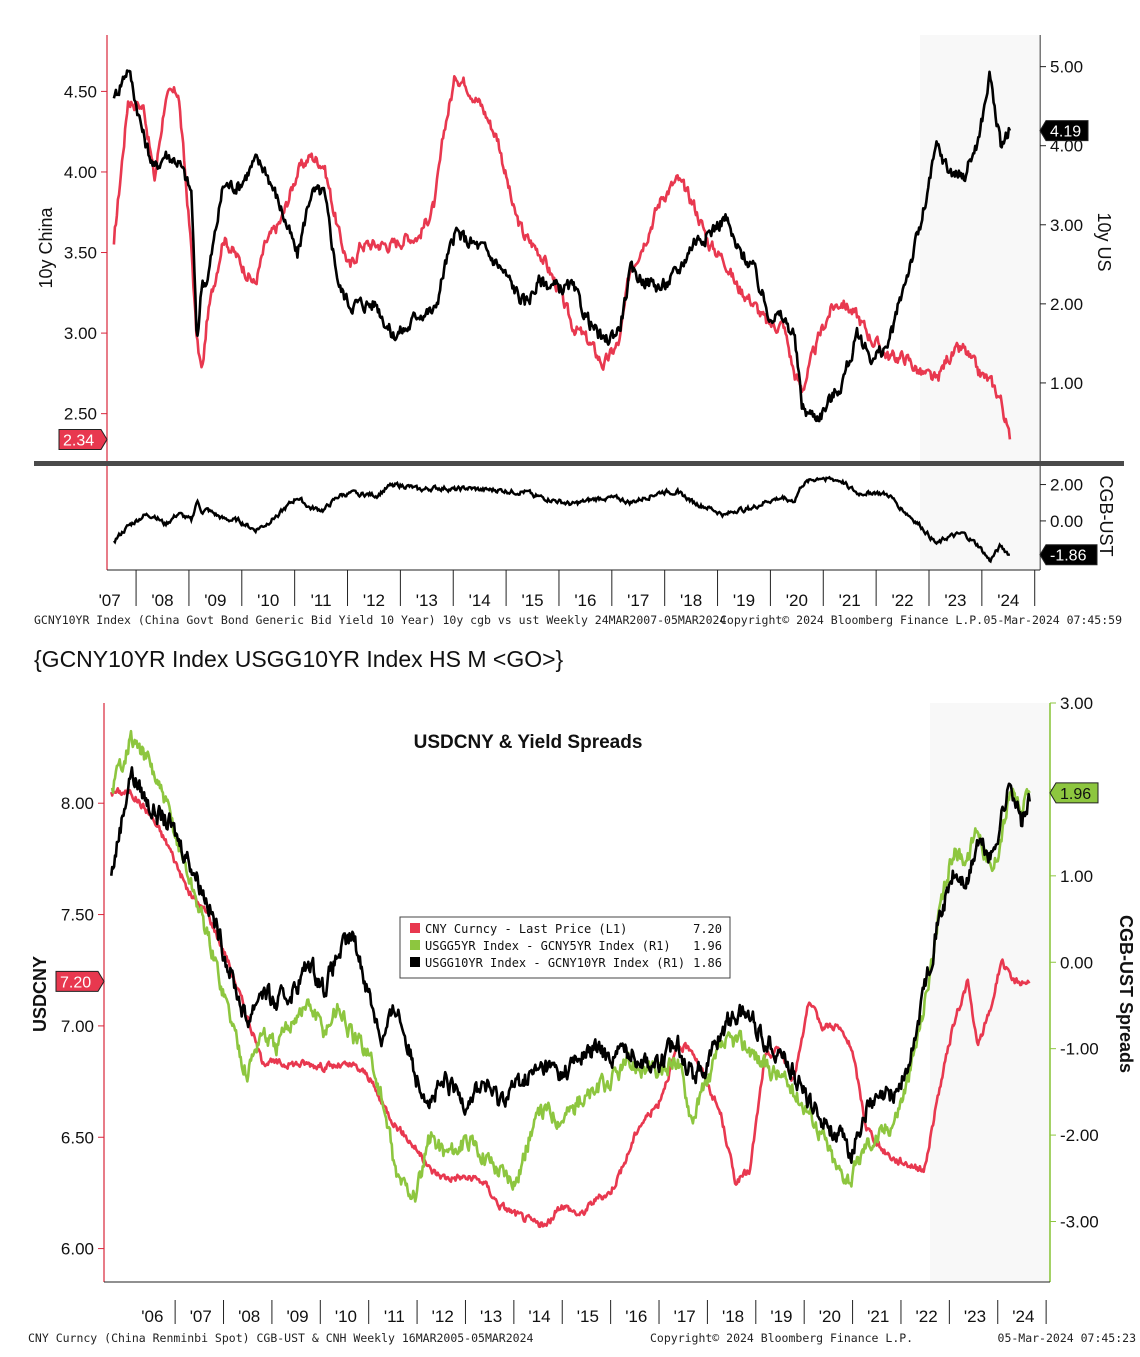 The image size is (1140, 1357). I want to click on c2-legend-value: 7.20, so click(707, 929).